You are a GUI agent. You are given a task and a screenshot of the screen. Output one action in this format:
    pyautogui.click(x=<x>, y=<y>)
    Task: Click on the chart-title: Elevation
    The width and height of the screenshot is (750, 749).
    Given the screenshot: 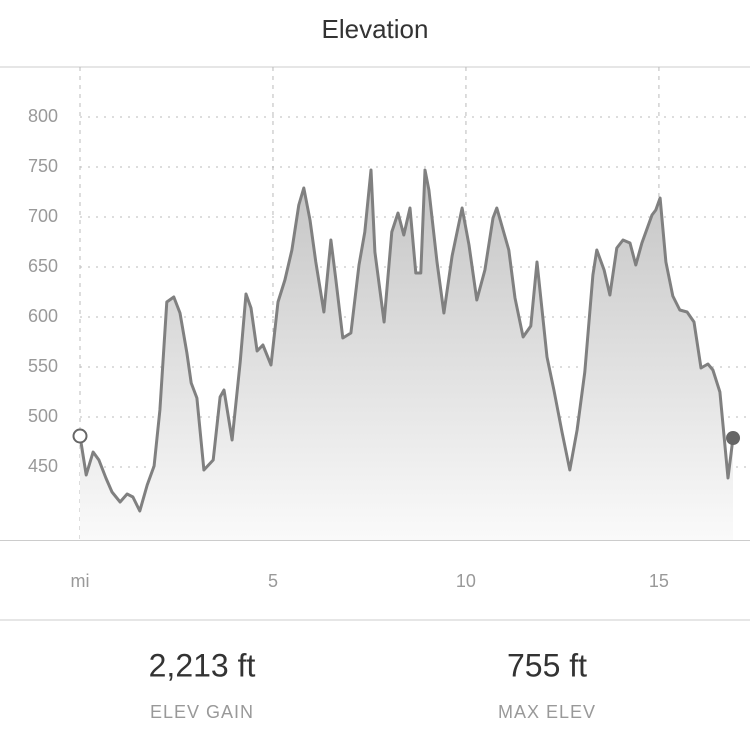 What is the action you would take?
    pyautogui.click(x=375, y=29)
    